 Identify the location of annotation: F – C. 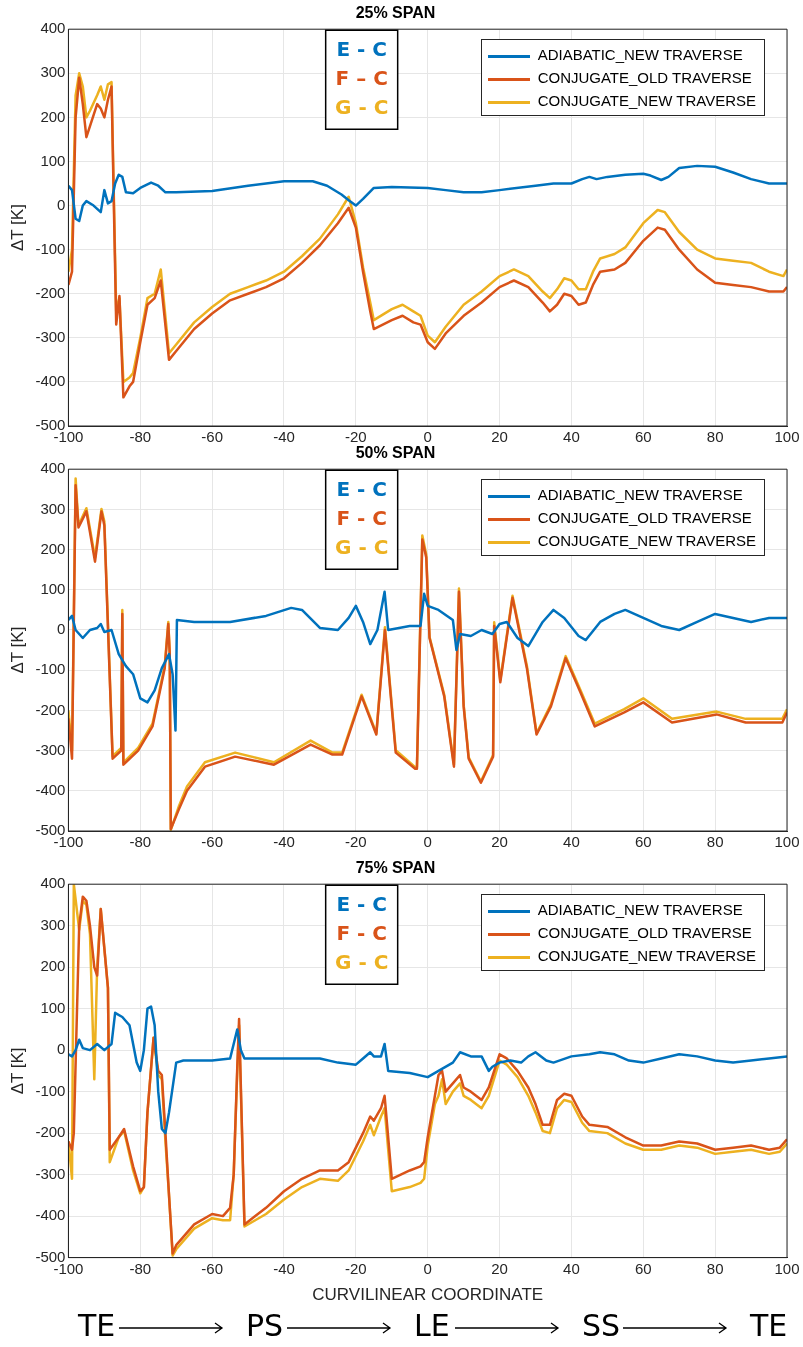
(361, 77).